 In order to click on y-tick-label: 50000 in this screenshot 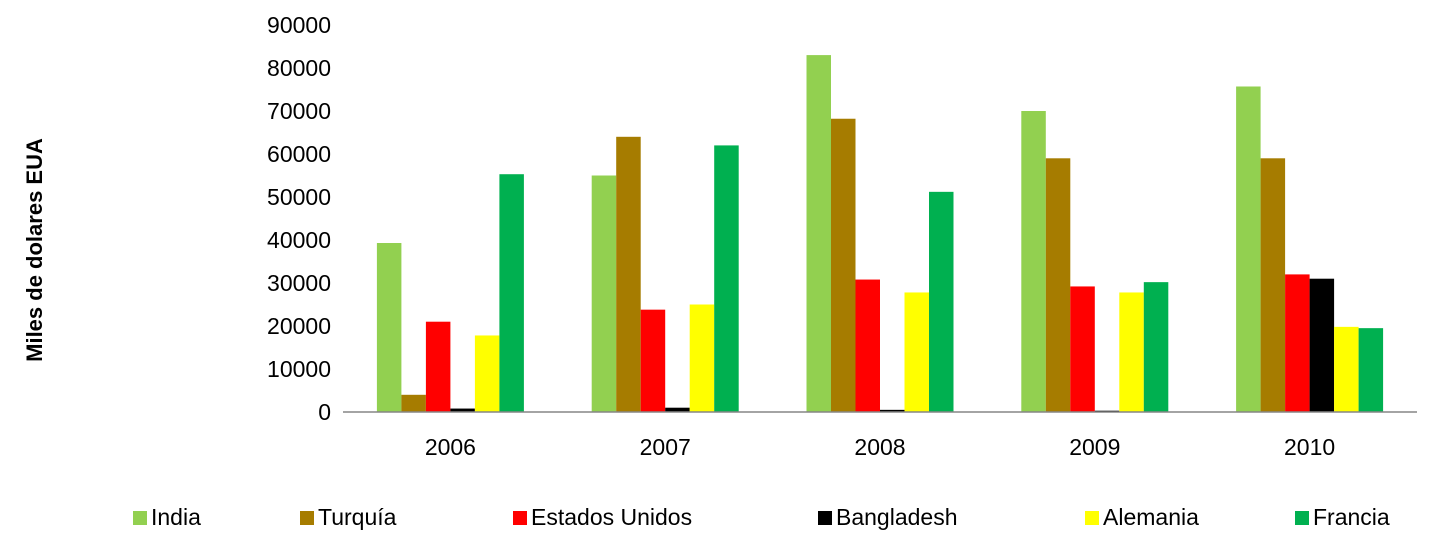, I will do `click(299, 197)`.